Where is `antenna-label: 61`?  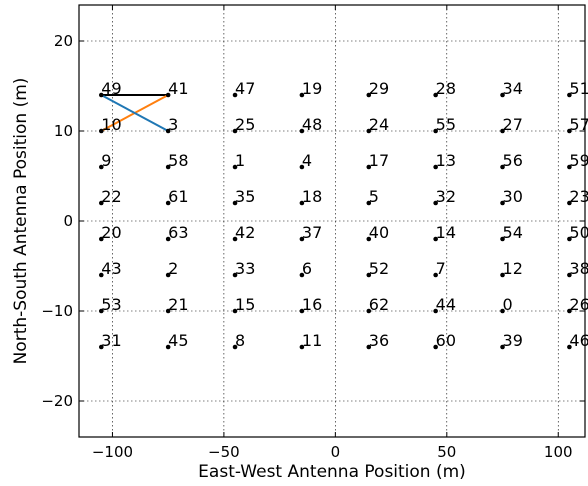
antenna-label: 61 is located at coordinates (178, 196).